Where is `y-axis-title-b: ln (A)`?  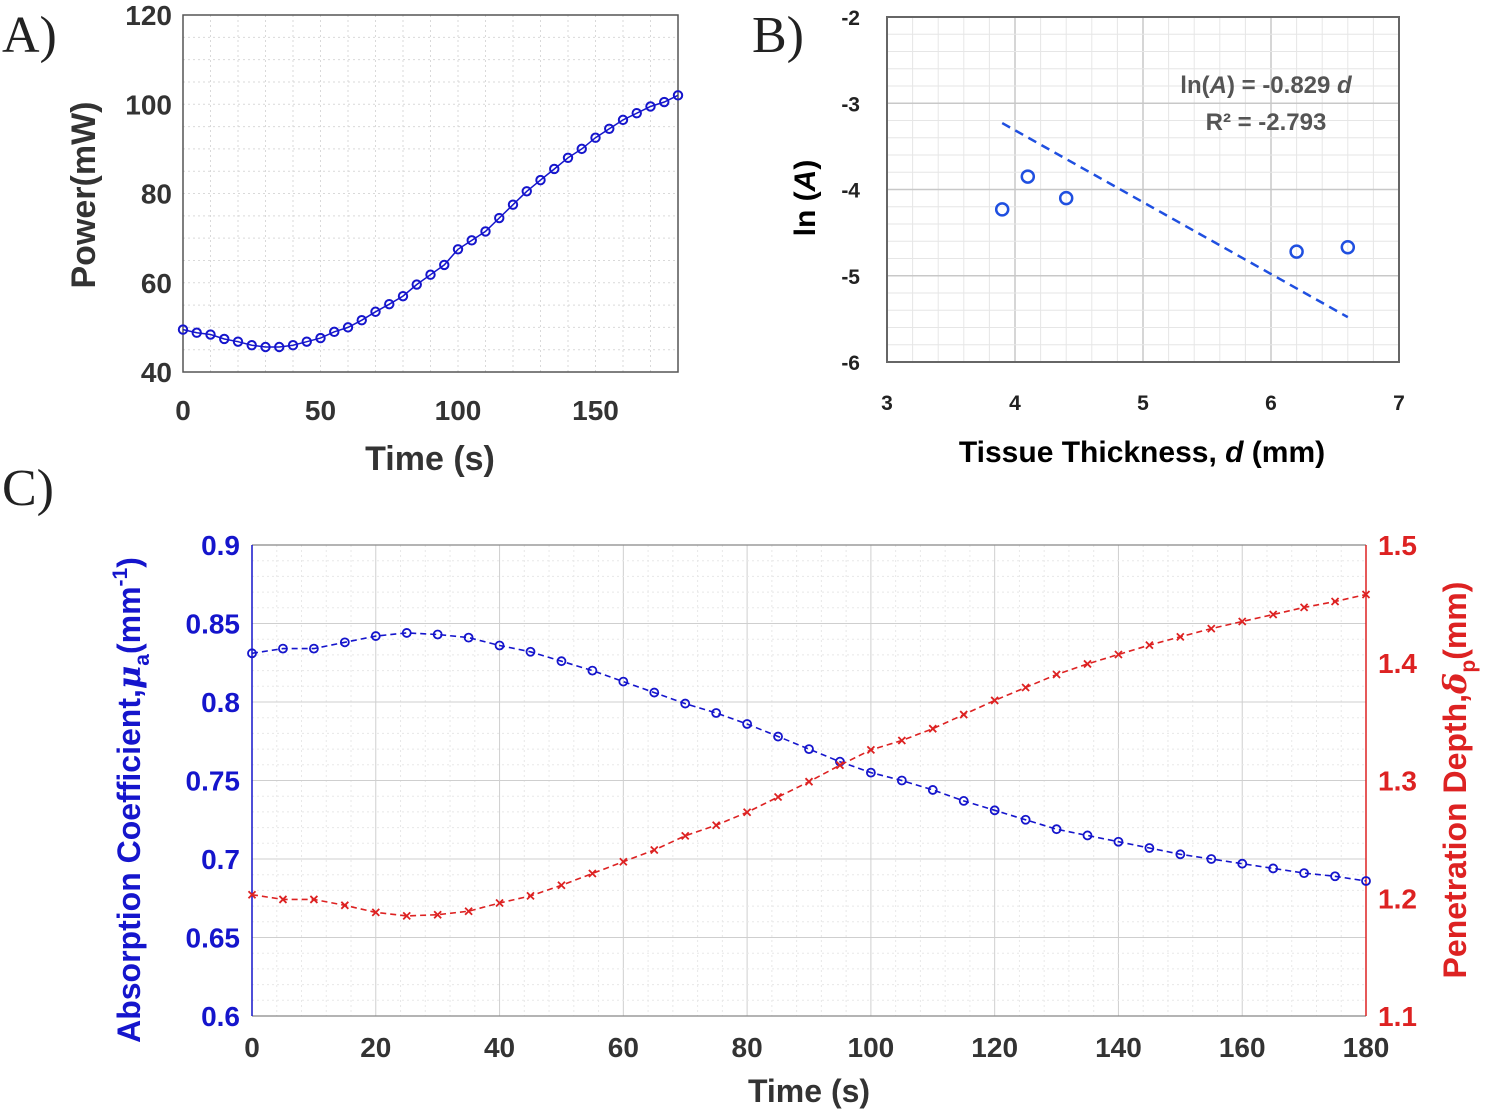
y-axis-title-b: ln (A) is located at coordinates (805, 198).